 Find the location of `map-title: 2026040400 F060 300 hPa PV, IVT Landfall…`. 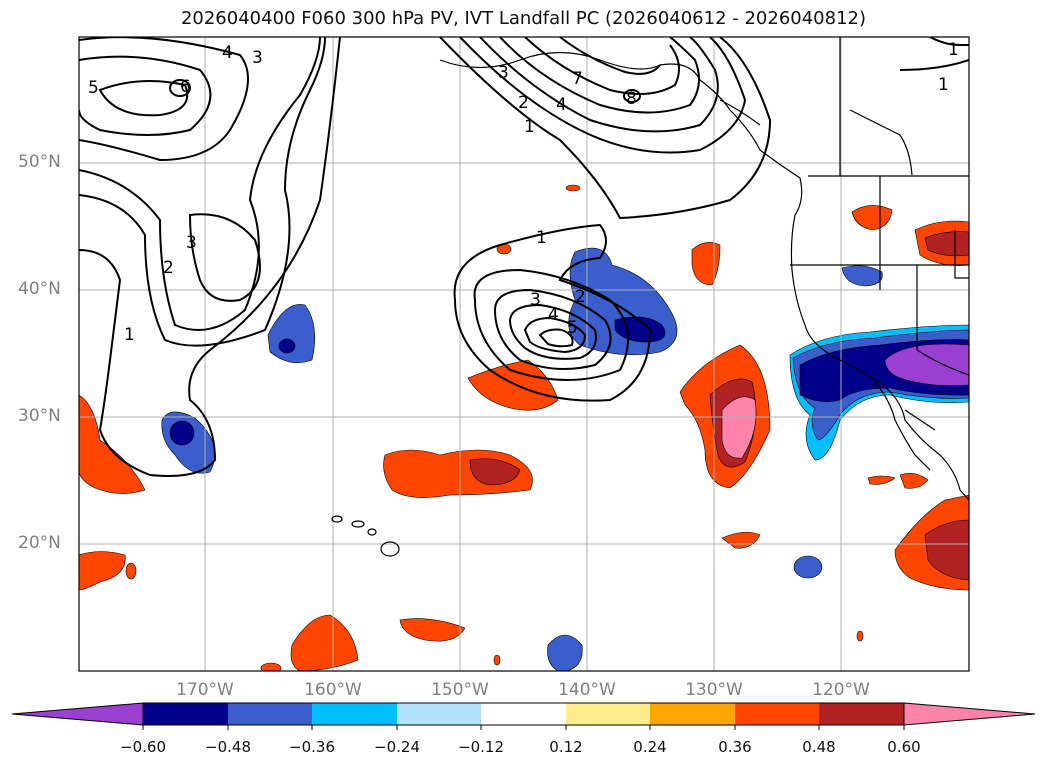

map-title: 2026040400 F060 300 hPa PV, IVT Landfall… is located at coordinates (523, 18).